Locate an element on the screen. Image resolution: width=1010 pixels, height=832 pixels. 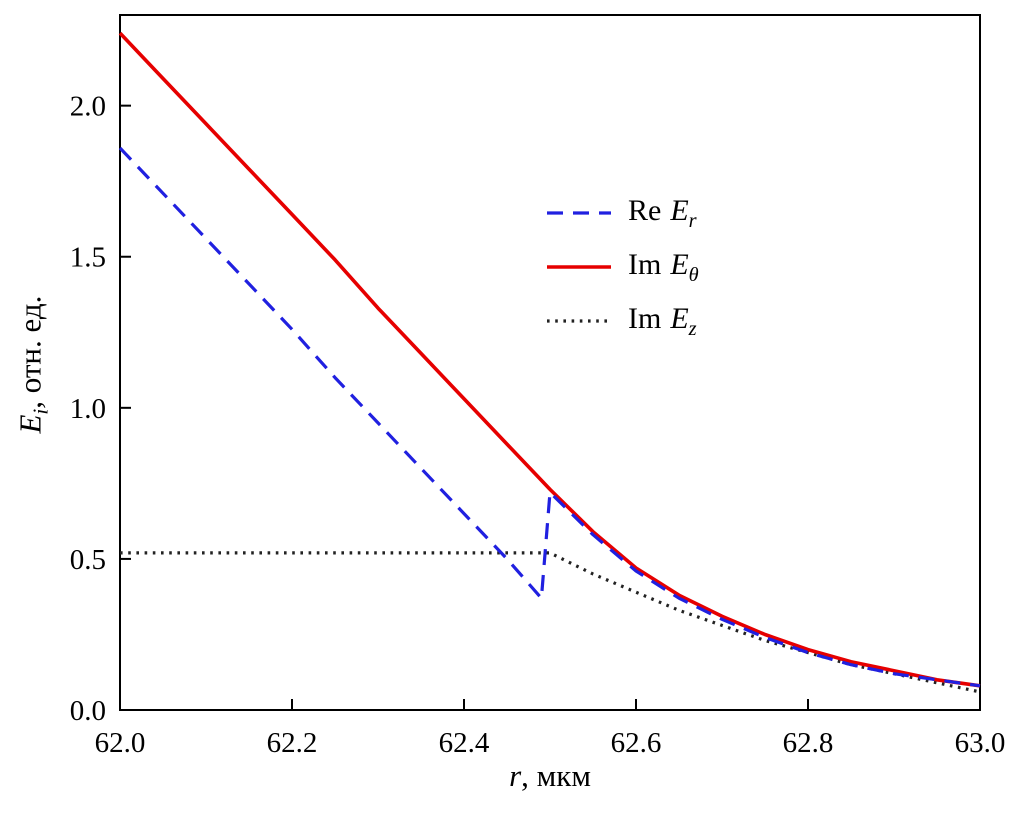
legend-subscript: r is located at coordinates (692, 220).